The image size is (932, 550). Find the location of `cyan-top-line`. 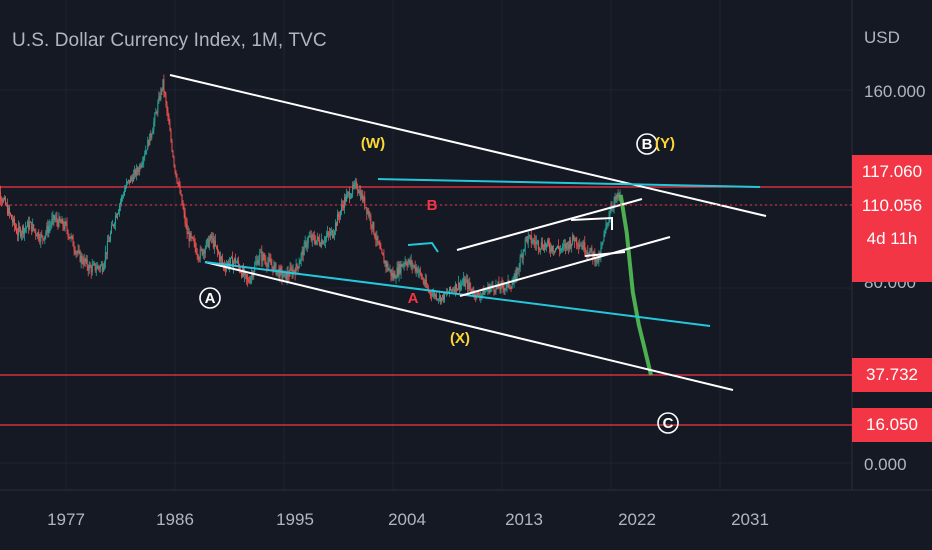

cyan-top-line is located at coordinates (569, 183).